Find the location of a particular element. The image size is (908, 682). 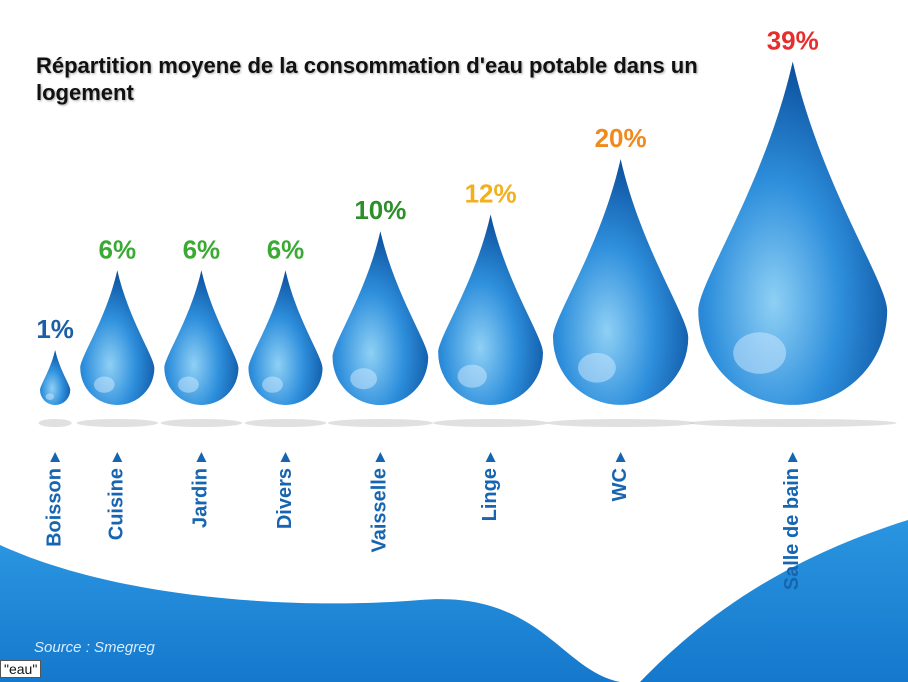

category-label: Linge is located at coordinates (490, 494).